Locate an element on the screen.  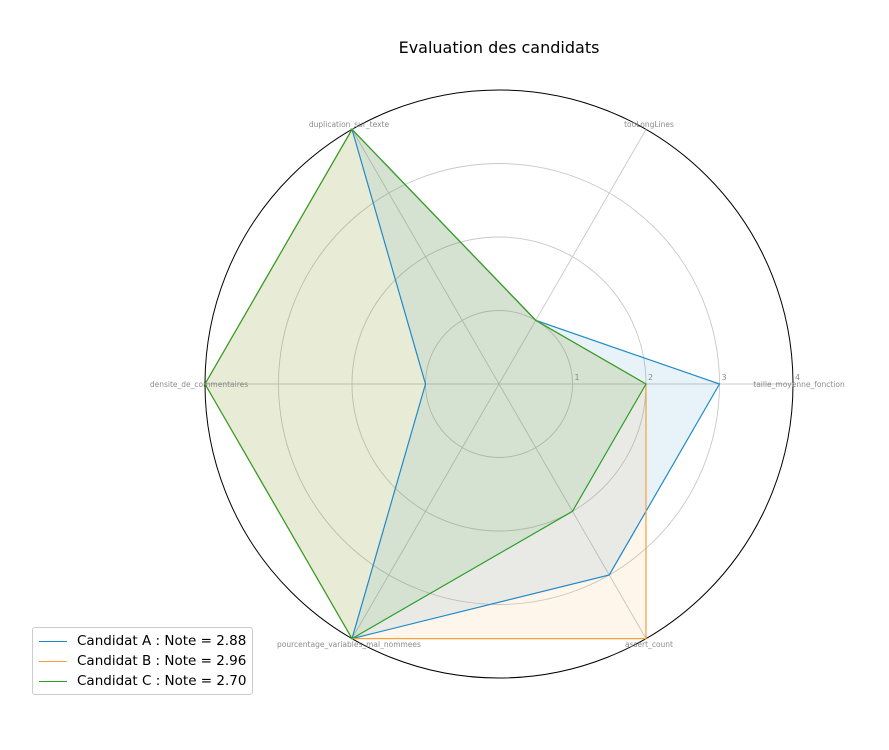
axis-label-taille_moyenne_fonction: taille_moyenne_fonction is located at coordinates (799, 384).